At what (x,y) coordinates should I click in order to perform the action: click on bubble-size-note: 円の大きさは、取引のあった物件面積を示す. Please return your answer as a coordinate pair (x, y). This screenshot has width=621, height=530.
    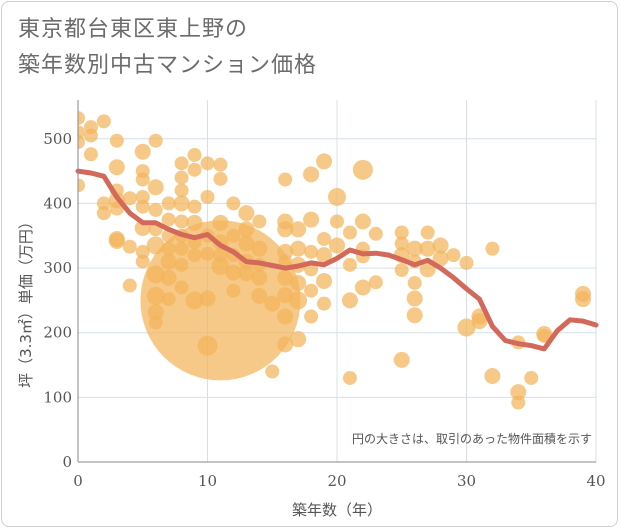
    Looking at the image, I should click on (472, 438).